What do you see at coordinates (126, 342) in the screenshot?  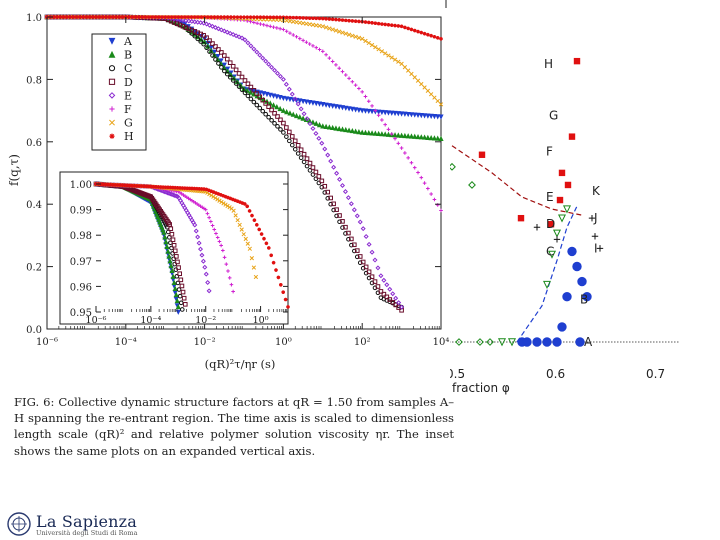 I see `x-tick-label: 10⁻⁴` at bounding box center [126, 342].